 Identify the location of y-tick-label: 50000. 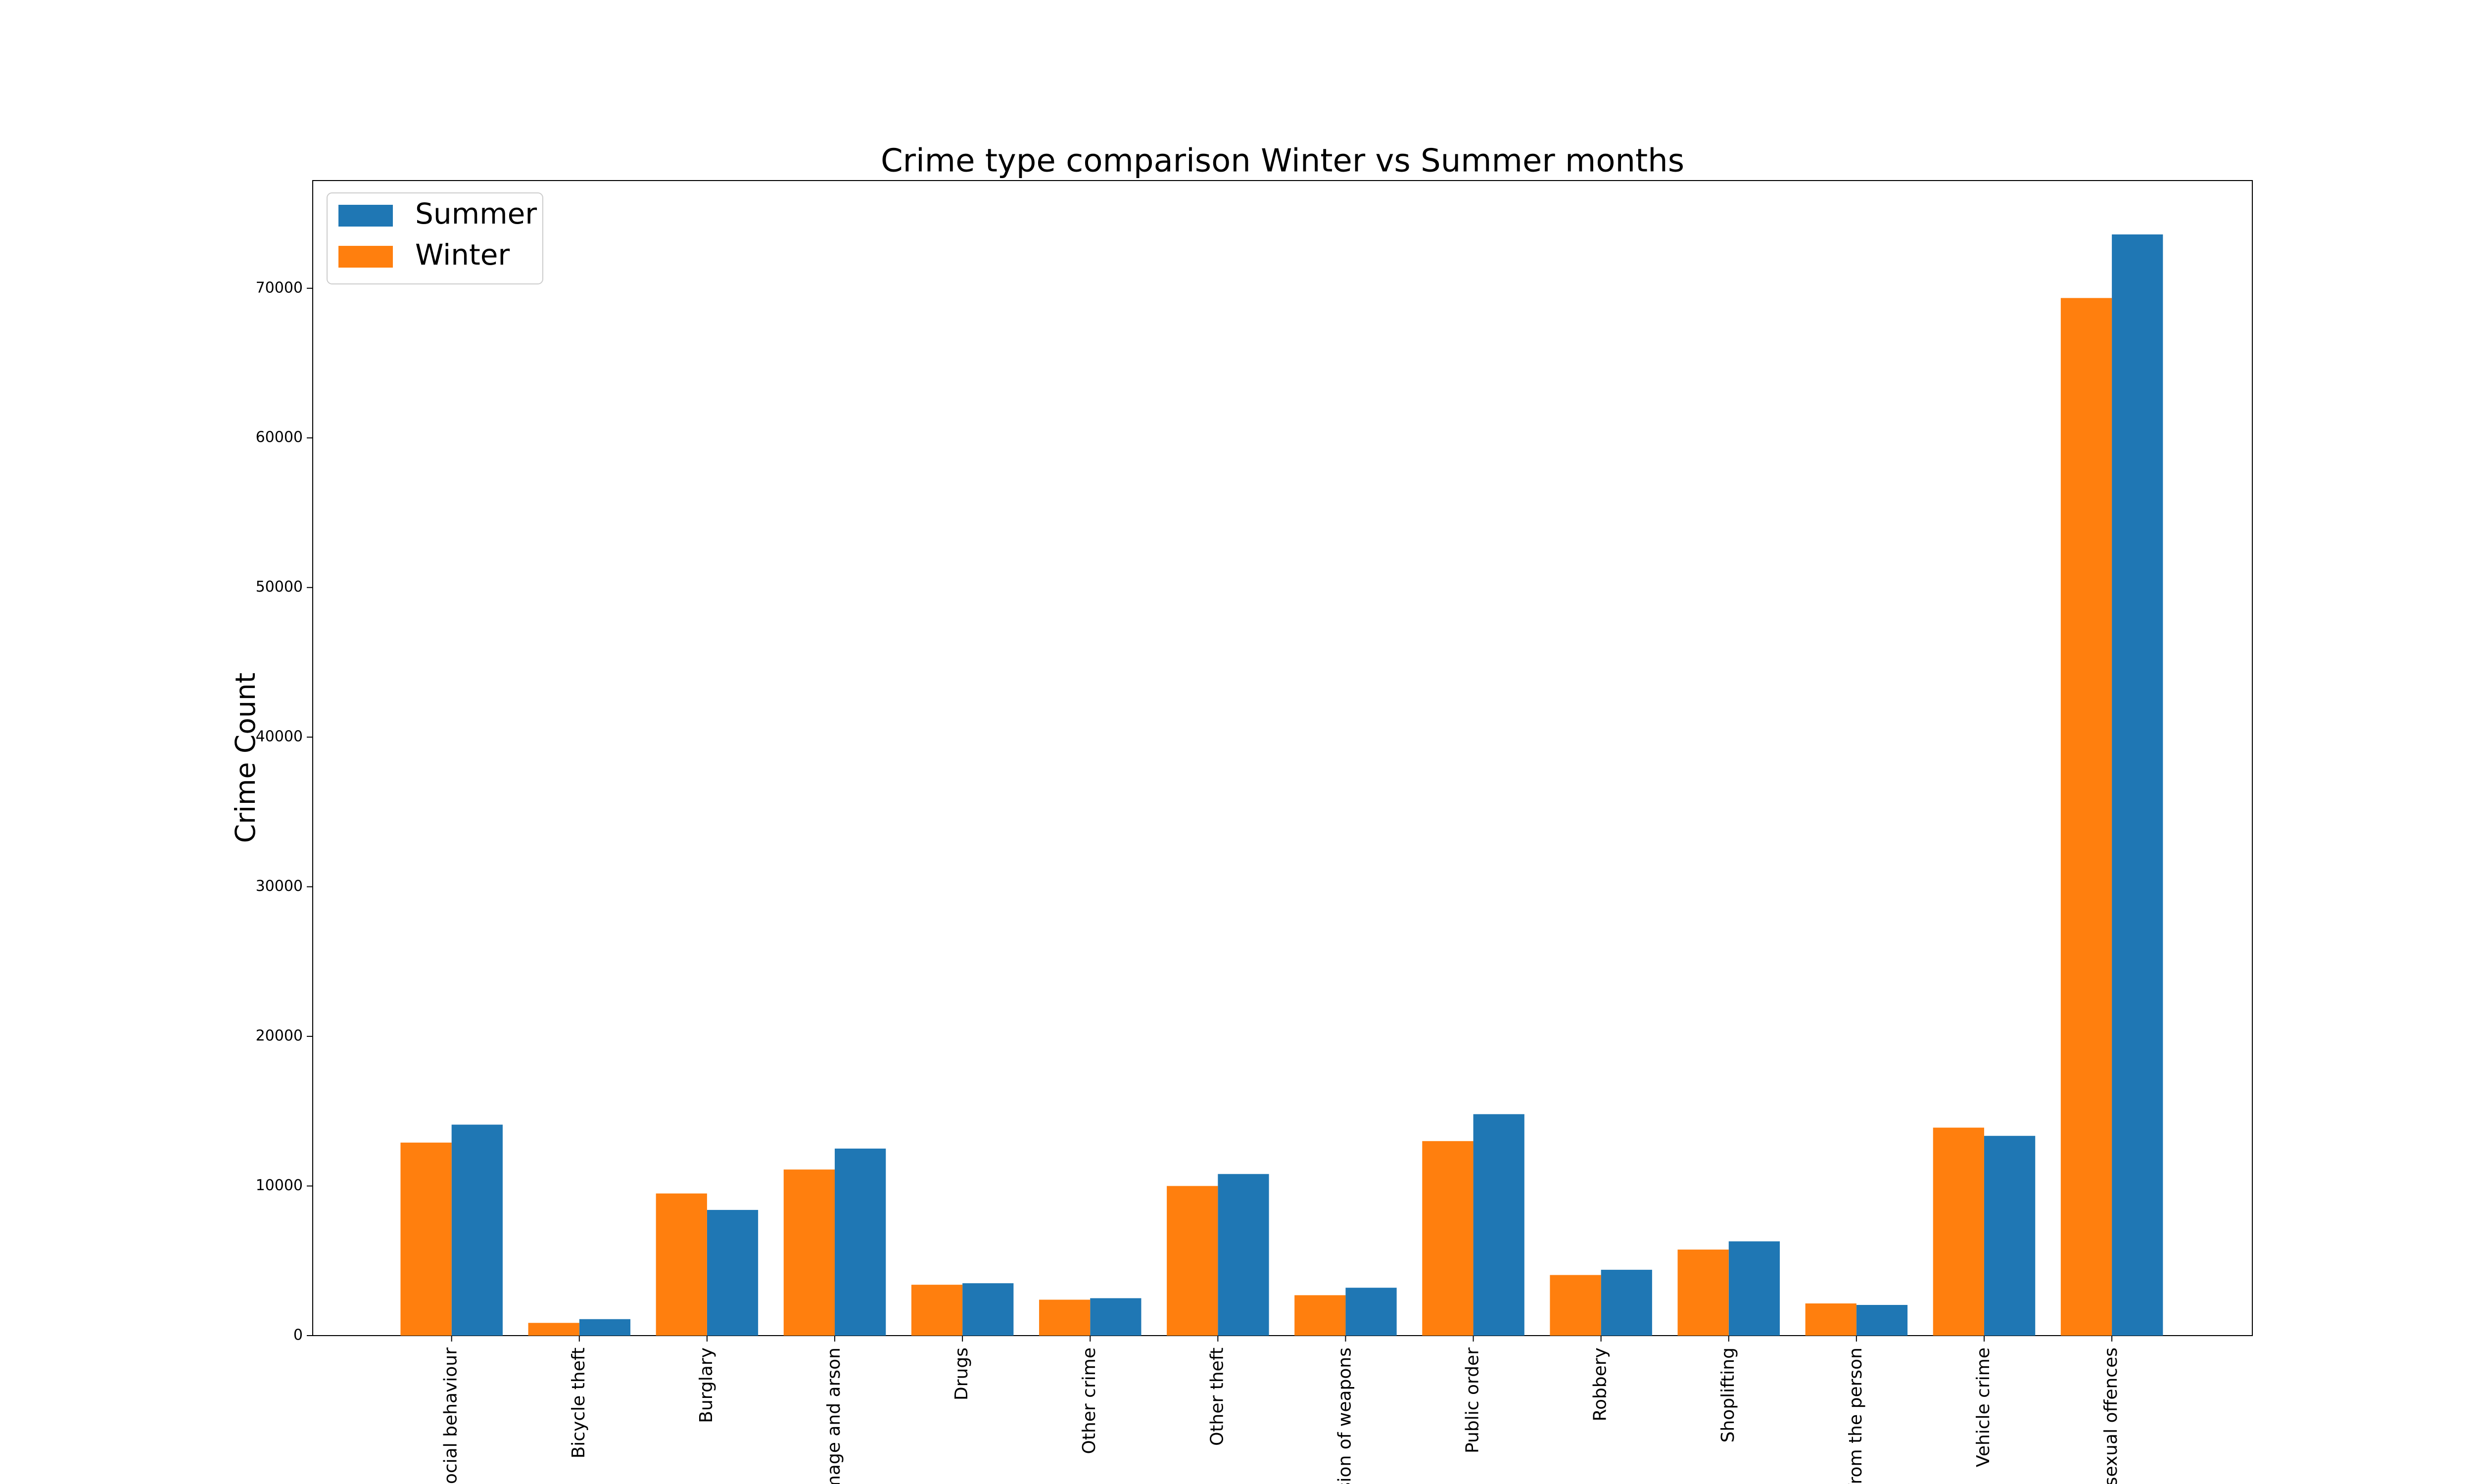
(279, 587).